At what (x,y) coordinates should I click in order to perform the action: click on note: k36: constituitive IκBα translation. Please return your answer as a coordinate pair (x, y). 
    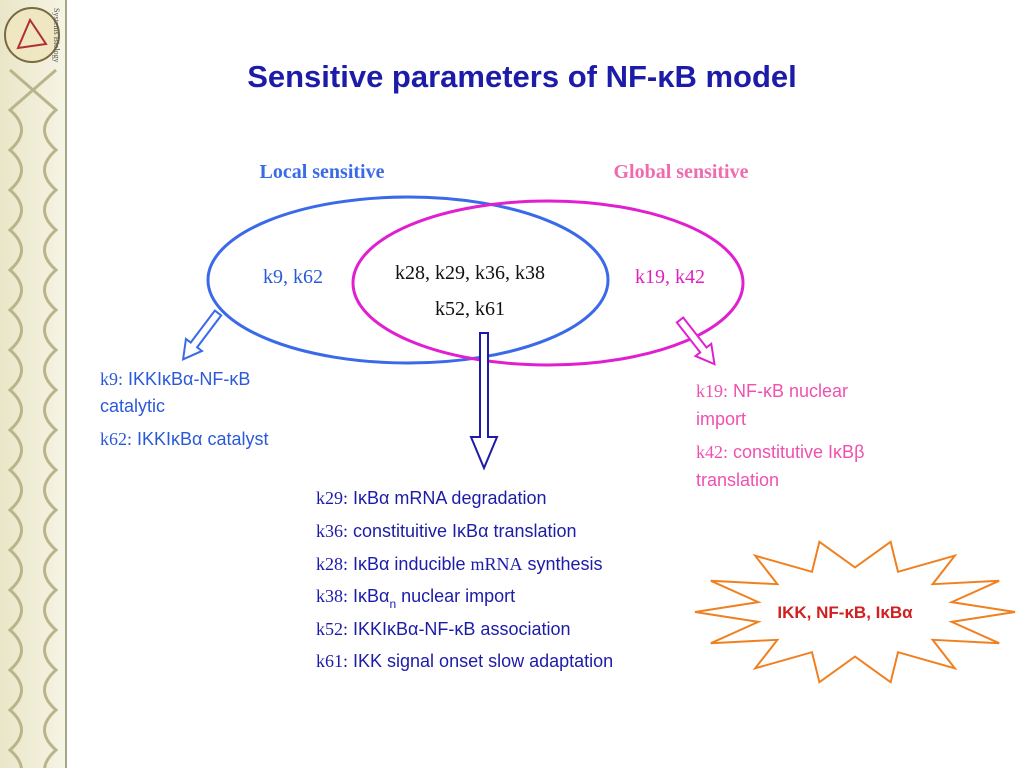
    Looking at the image, I should click on (446, 531).